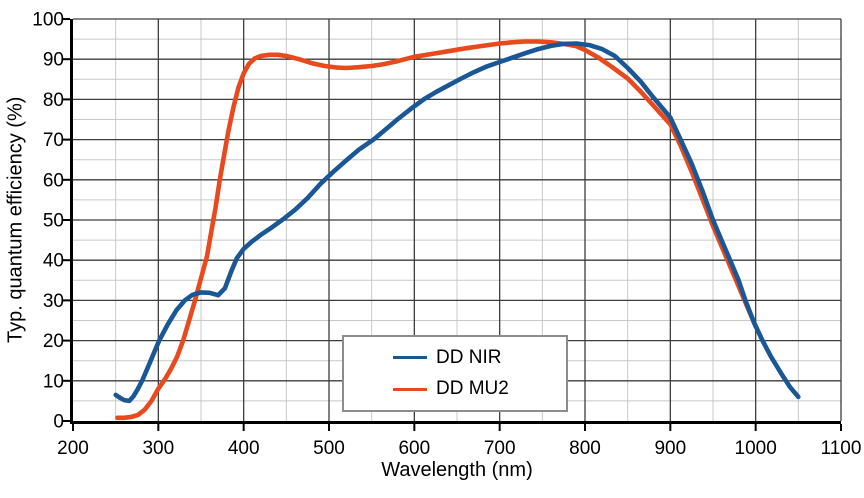 The image size is (864, 498). What do you see at coordinates (410, 389) in the screenshot?
I see `dd-mu2-line-swatch` at bounding box center [410, 389].